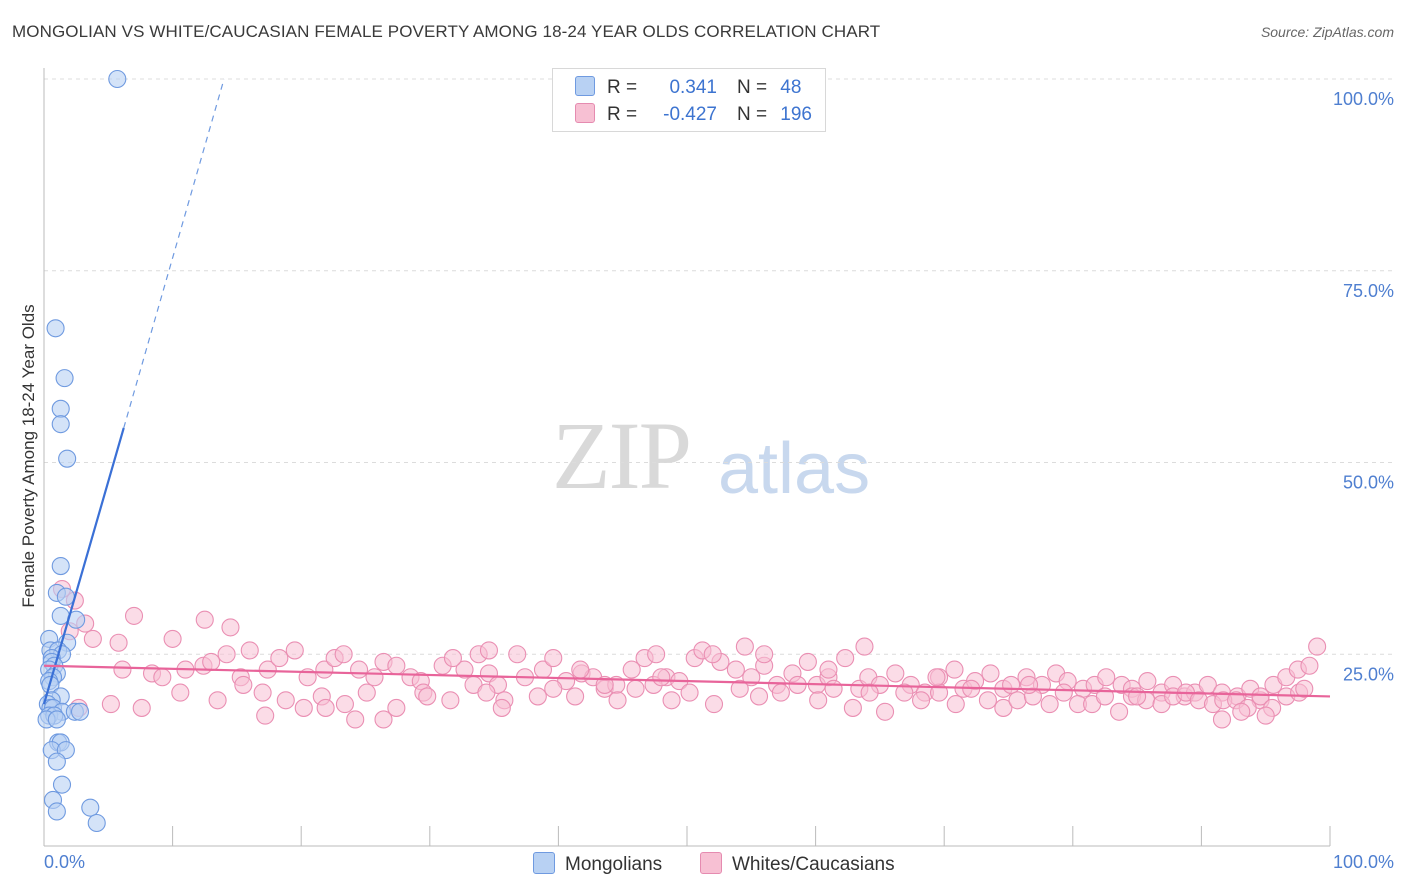 This screenshot has height=892, width=1406. What do you see at coordinates (752, 114) in the screenshot?
I see `legend-n-label: N =` at bounding box center [752, 114].